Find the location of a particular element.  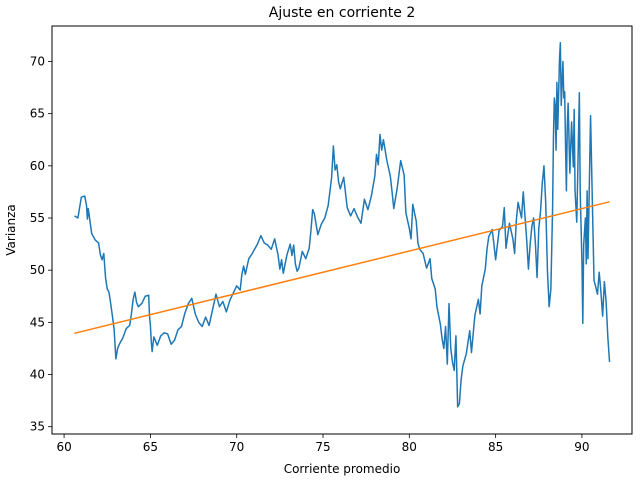

x-tick-label: 70 is located at coordinates (236, 447).